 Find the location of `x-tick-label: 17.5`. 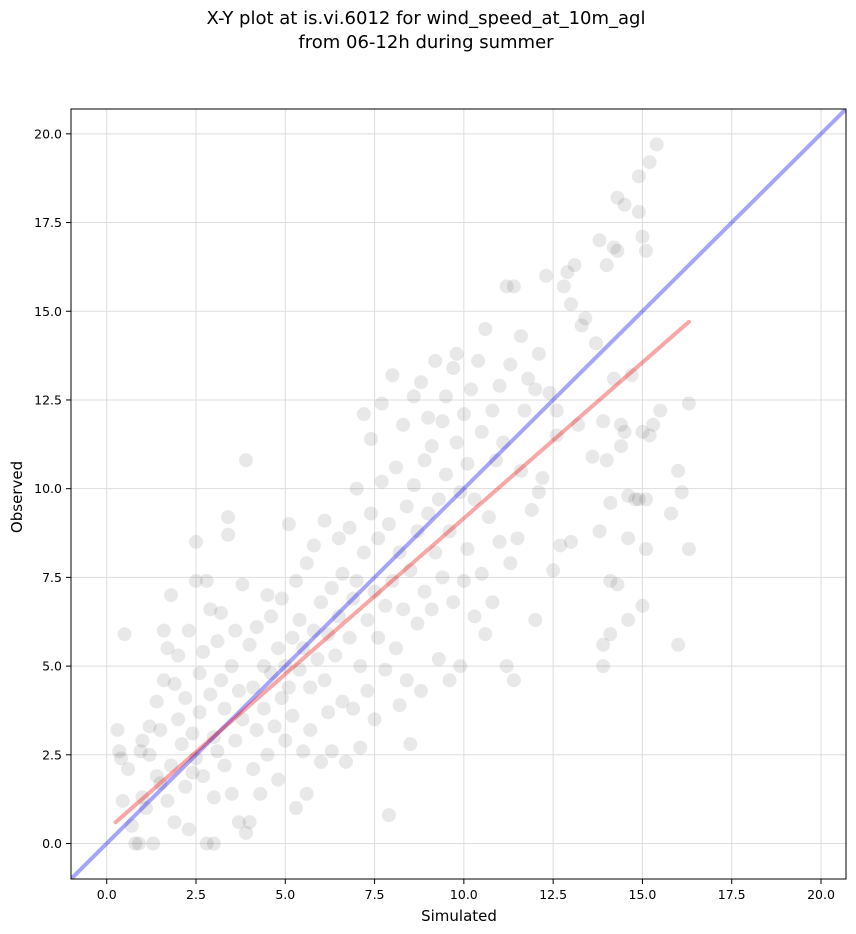

x-tick-label: 17.5 is located at coordinates (732, 894).